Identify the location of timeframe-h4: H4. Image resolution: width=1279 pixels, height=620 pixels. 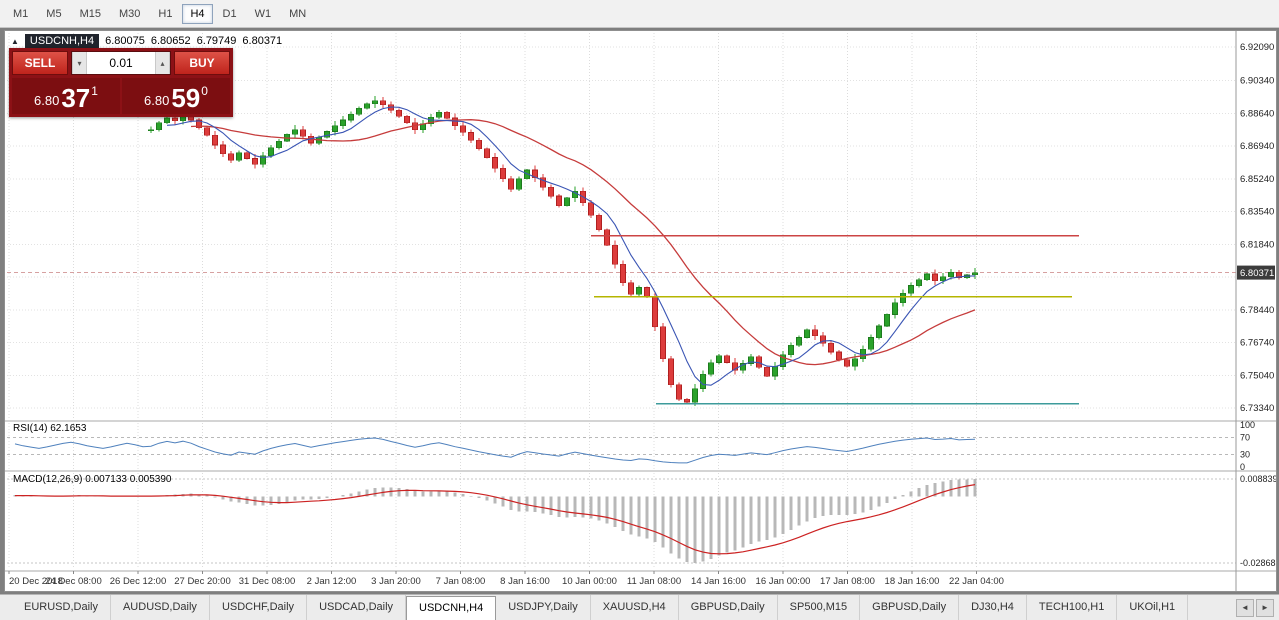
(197, 13).